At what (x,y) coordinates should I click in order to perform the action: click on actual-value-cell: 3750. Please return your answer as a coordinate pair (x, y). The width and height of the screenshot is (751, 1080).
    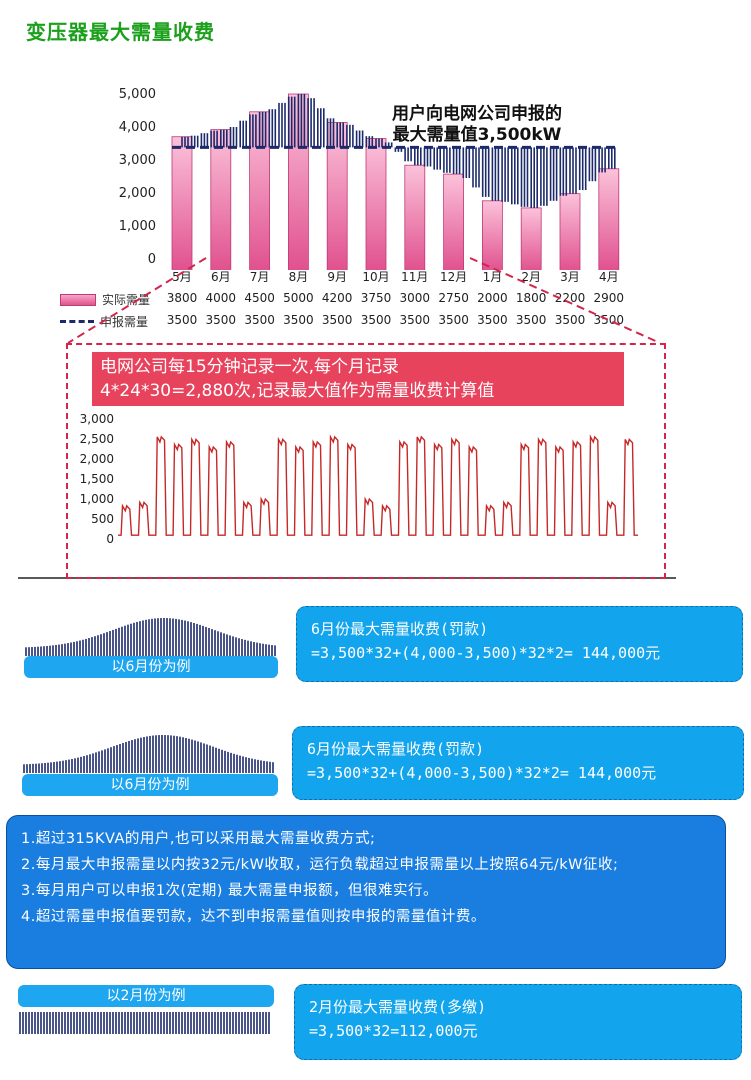
    Looking at the image, I should click on (376, 298).